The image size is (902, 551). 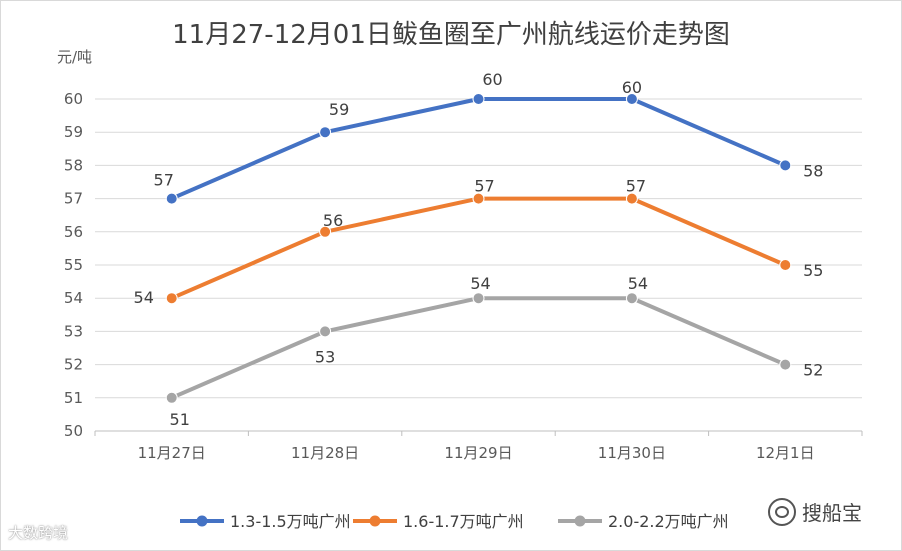 What do you see at coordinates (73, 199) in the screenshot?
I see `y-tick-label: 57` at bounding box center [73, 199].